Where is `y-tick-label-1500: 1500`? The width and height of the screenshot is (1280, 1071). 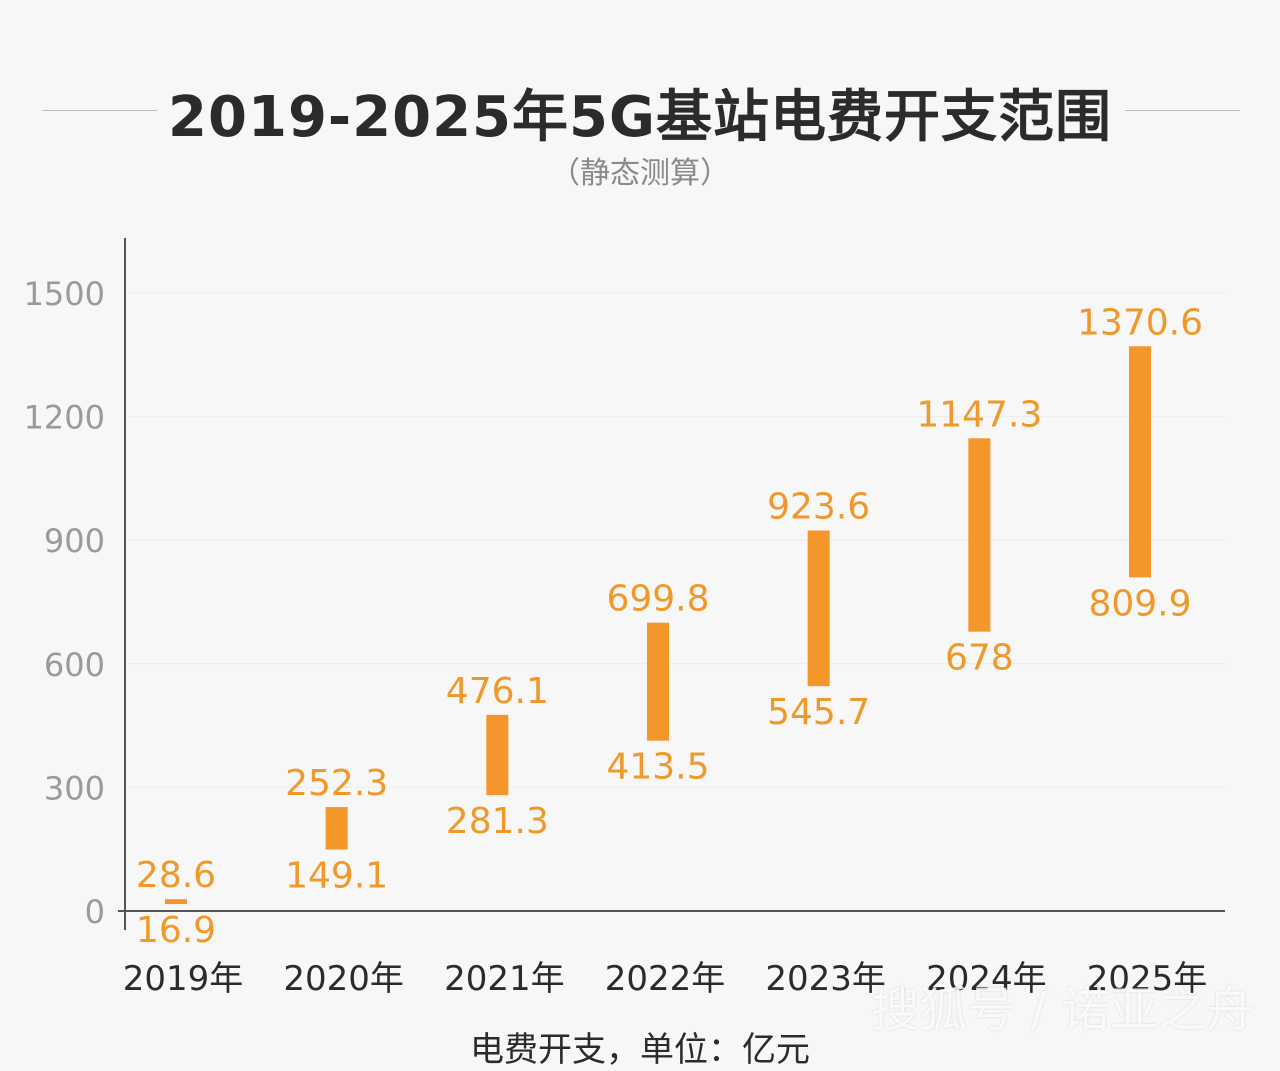
y-tick-label-1500: 1500 is located at coordinates (64, 294).